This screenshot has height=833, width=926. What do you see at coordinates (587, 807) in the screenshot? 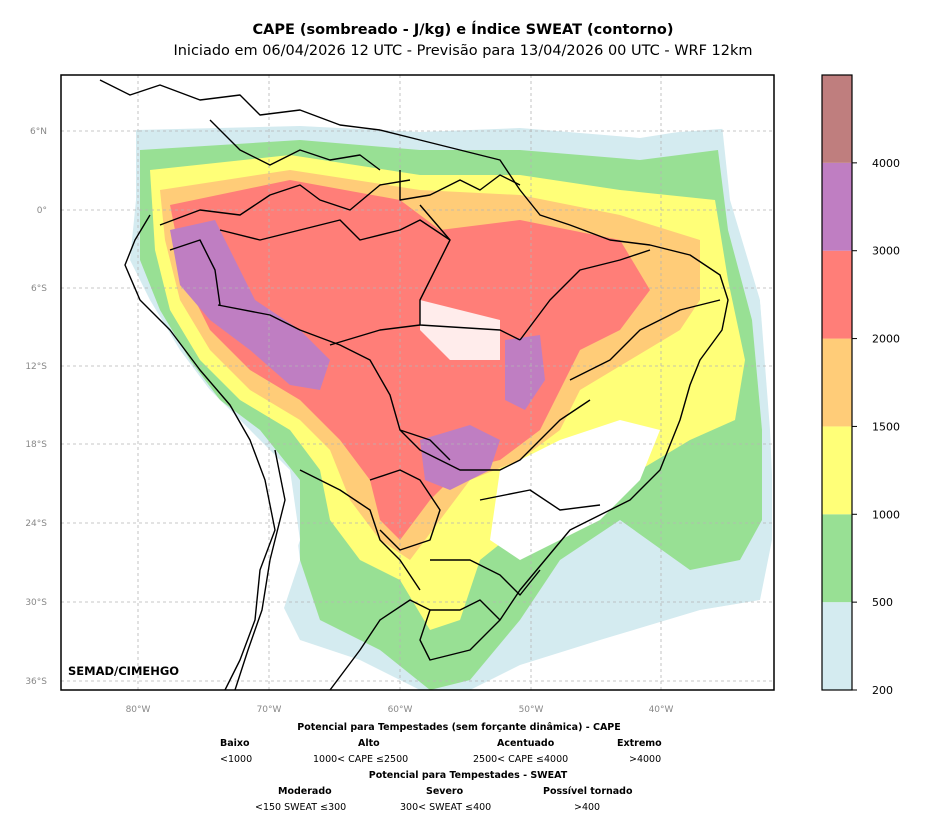
I see `sweat-class-range: >400` at bounding box center [587, 807].